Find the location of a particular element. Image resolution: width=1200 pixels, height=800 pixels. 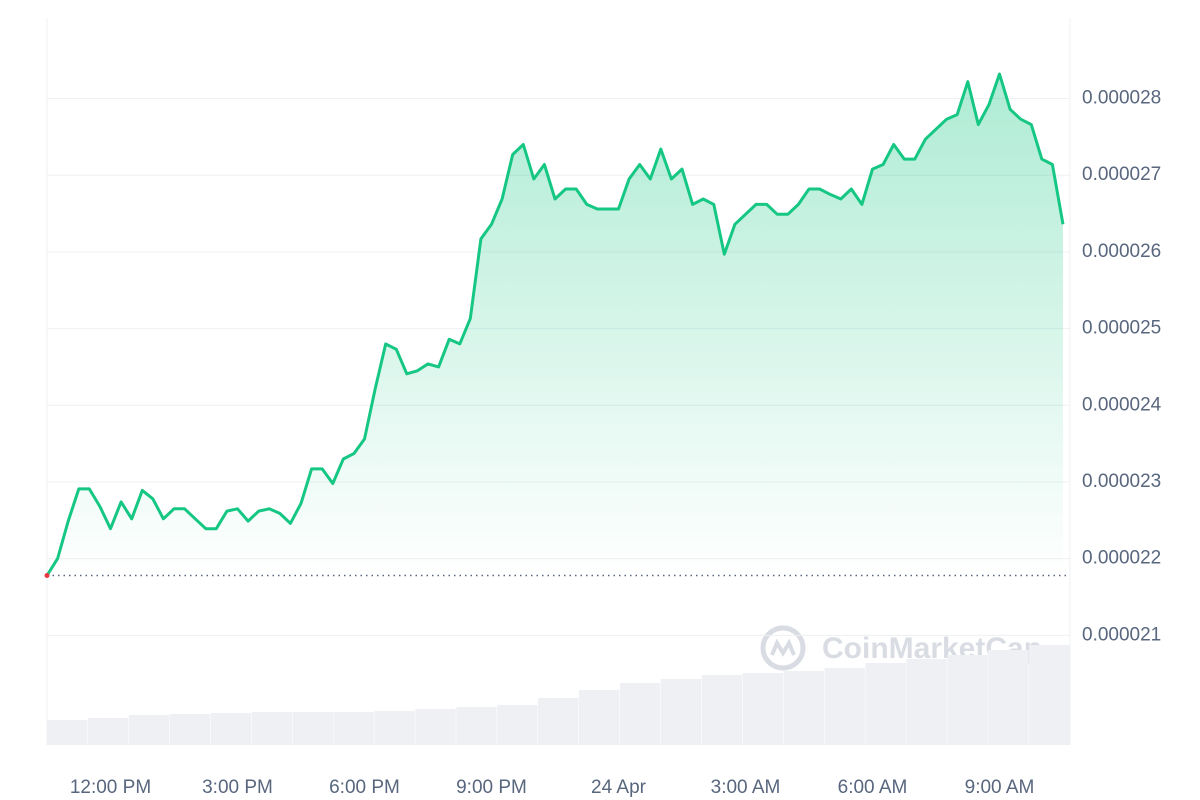

y-tick-label: 0.000023 is located at coordinates (1121, 481).